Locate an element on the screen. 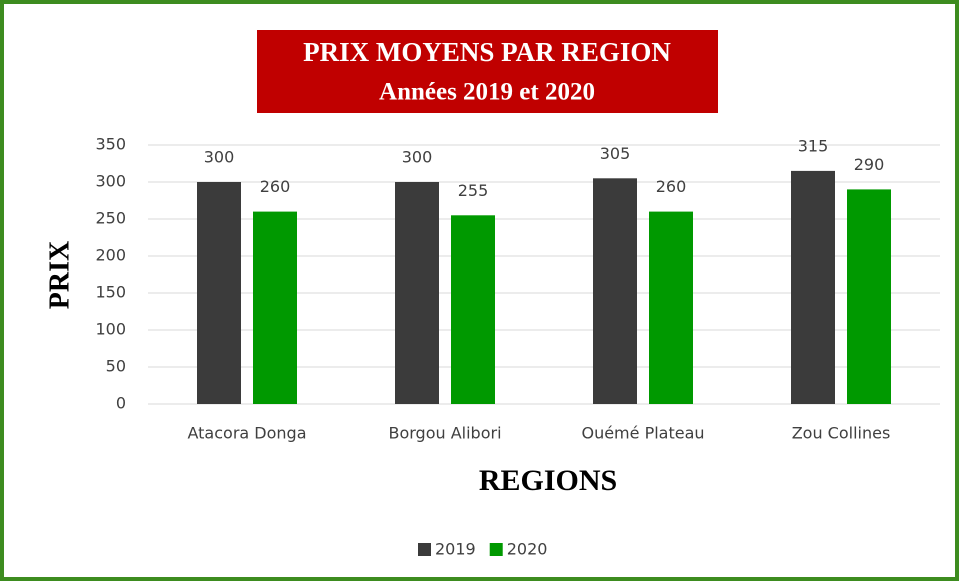 This screenshot has height=581, width=959. x-tick-label: Atacora Donga is located at coordinates (246, 433).